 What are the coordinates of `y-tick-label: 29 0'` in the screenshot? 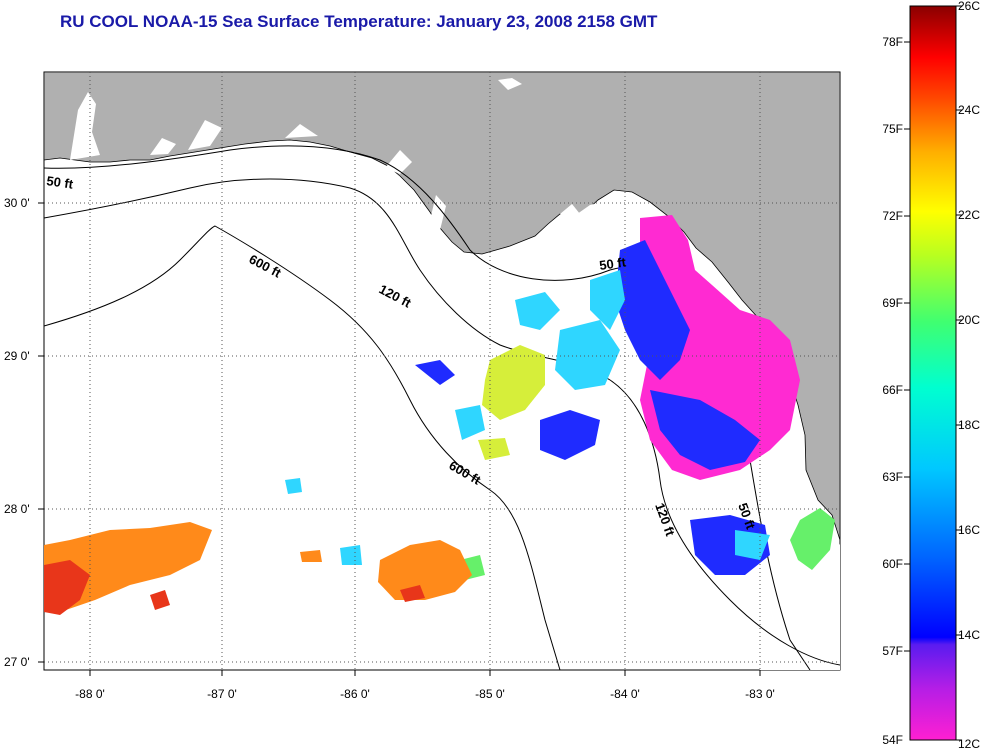 It's located at (17, 356).